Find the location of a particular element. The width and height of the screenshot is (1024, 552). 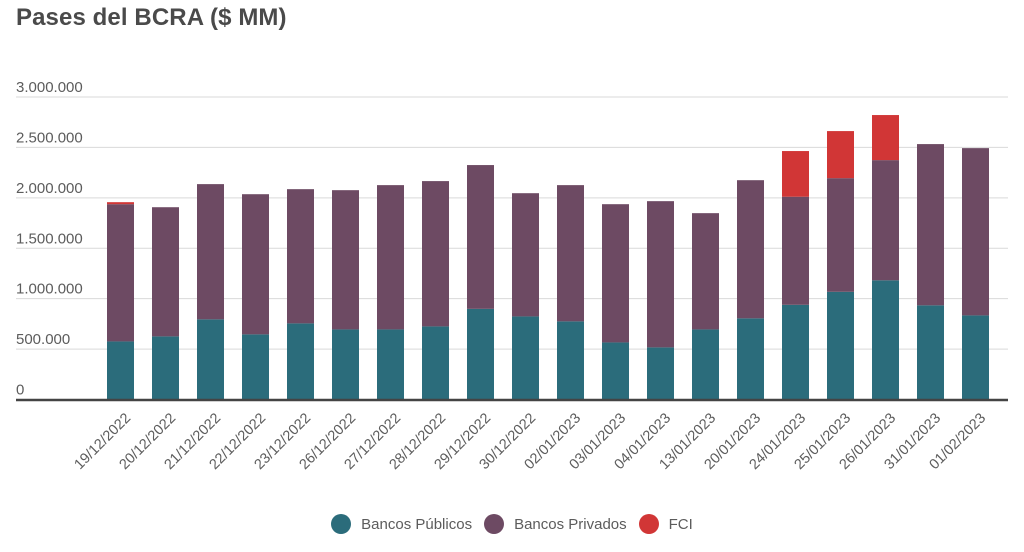

y-tick-label: 1.500.000 is located at coordinates (49, 238).